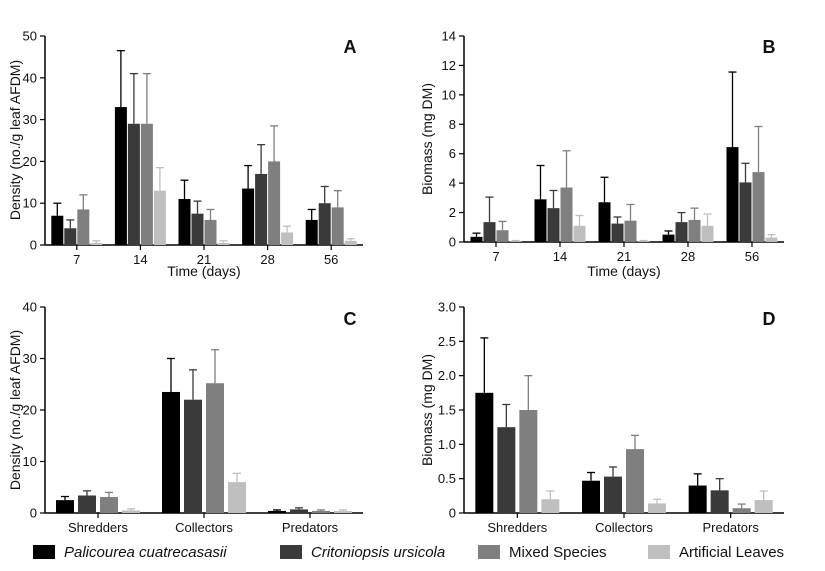 This screenshot has height=571, width=825. Describe the element at coordinates (447, 341) in the screenshot. I see `y-tick-label: 2.5` at that location.